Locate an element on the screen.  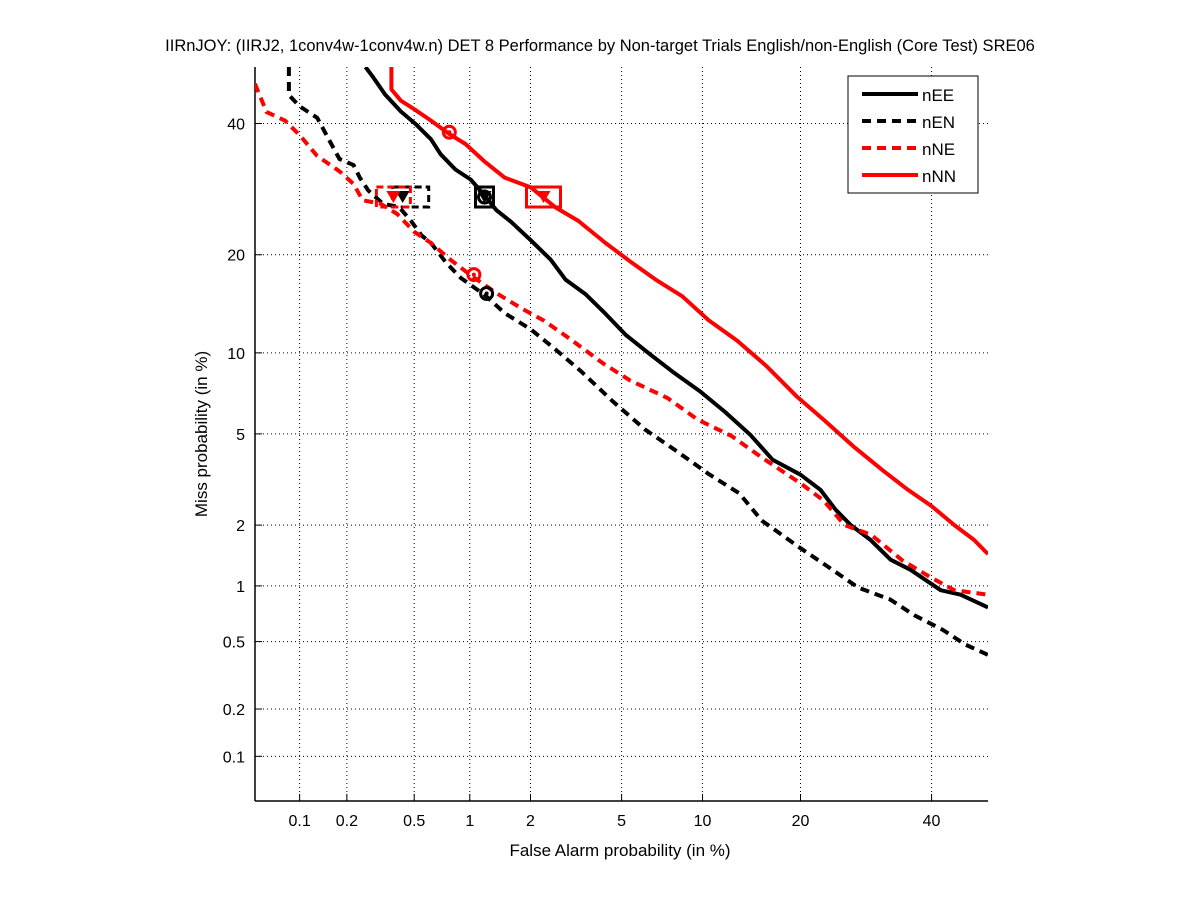
y-ticks: 0.1 0.2 0.5 1 2 5 10 20 40 is located at coordinates (242, 441).